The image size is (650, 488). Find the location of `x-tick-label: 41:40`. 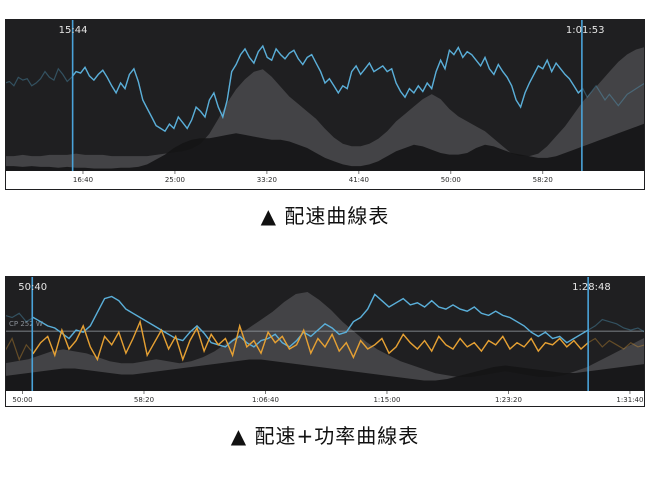

x-tick-label: 41:40 is located at coordinates (359, 180).